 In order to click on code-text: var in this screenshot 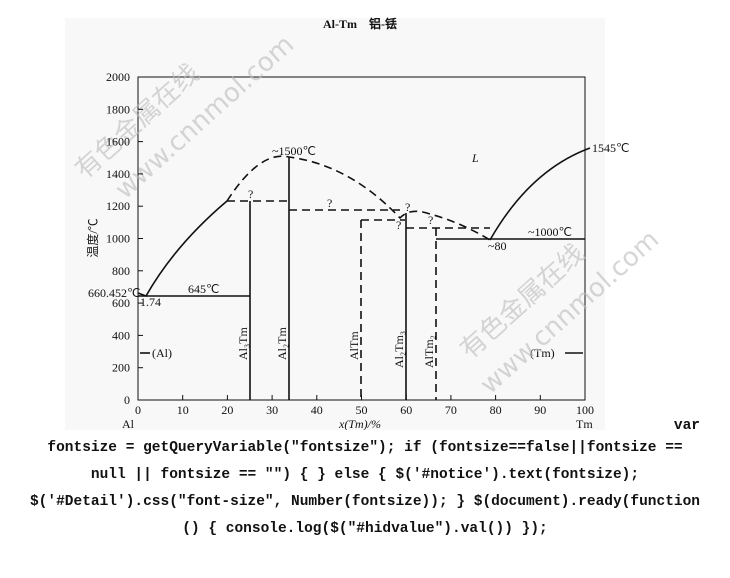, I will do `click(686, 426)`.